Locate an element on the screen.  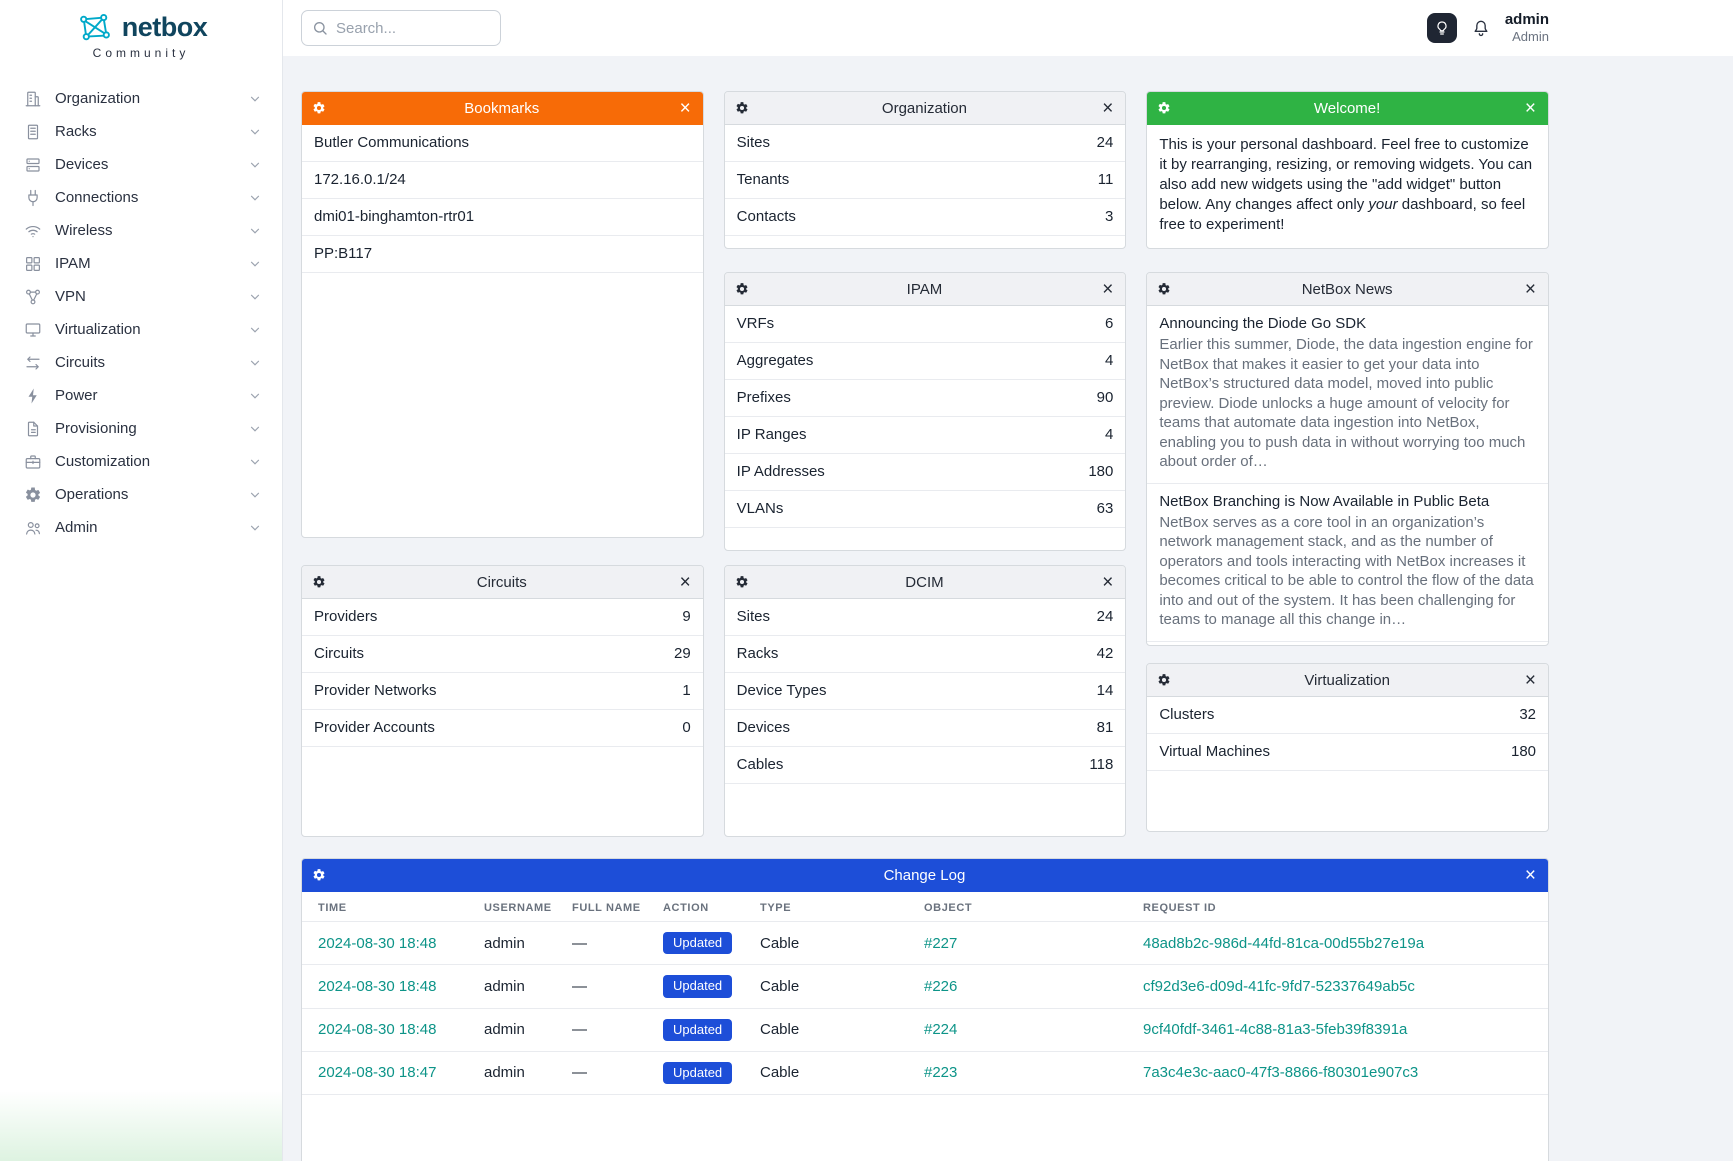
vpn-icon is located at coordinates (33, 296).